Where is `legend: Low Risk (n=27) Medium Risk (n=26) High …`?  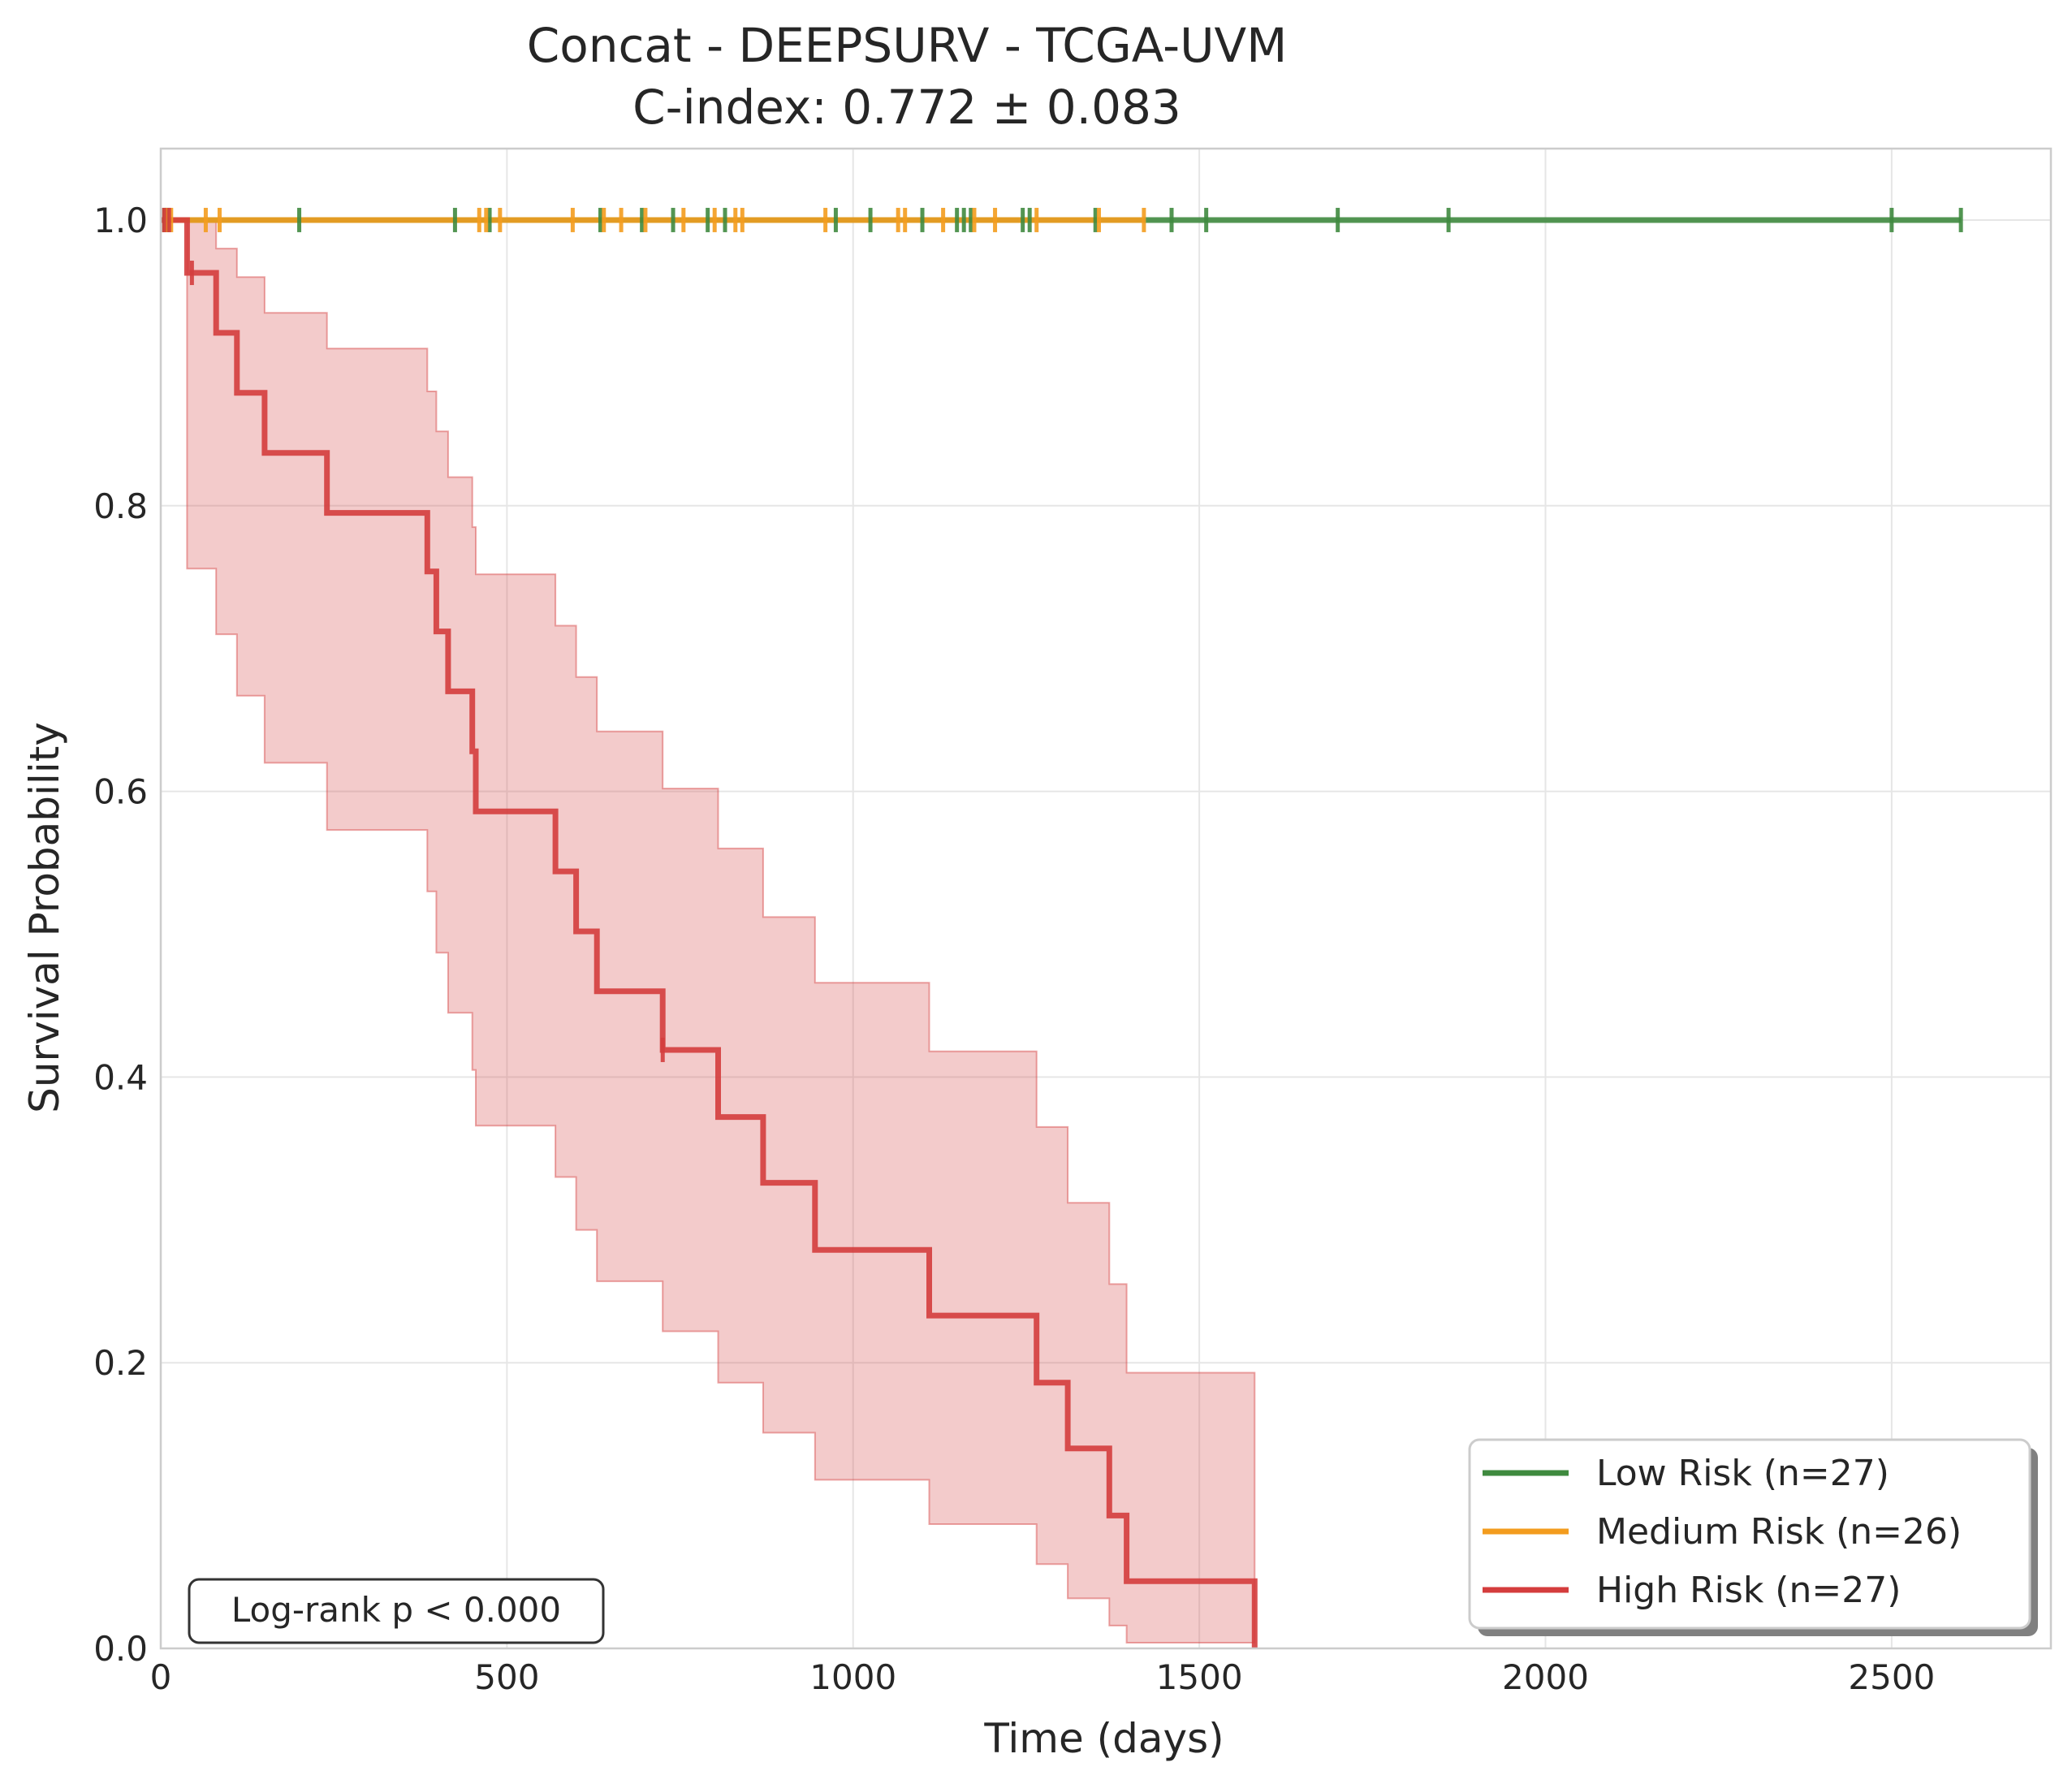 legend: Low Risk (n=27) Medium Risk (n=26) High … is located at coordinates (1753, 1537).